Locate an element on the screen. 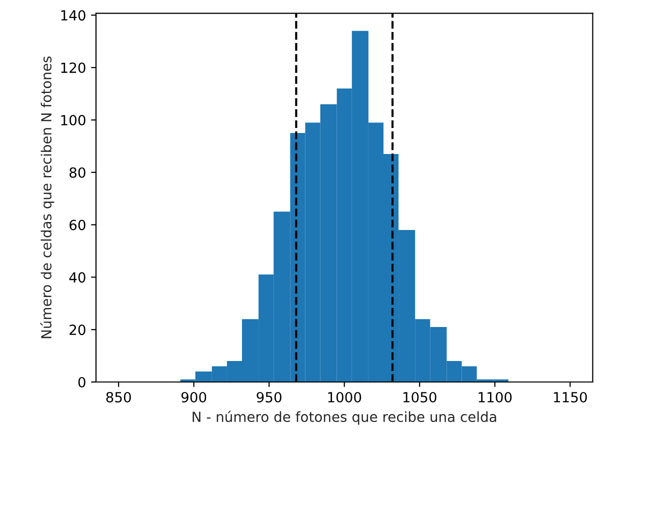 This screenshot has width=650, height=520. x-tick-label: 1000 is located at coordinates (345, 397).